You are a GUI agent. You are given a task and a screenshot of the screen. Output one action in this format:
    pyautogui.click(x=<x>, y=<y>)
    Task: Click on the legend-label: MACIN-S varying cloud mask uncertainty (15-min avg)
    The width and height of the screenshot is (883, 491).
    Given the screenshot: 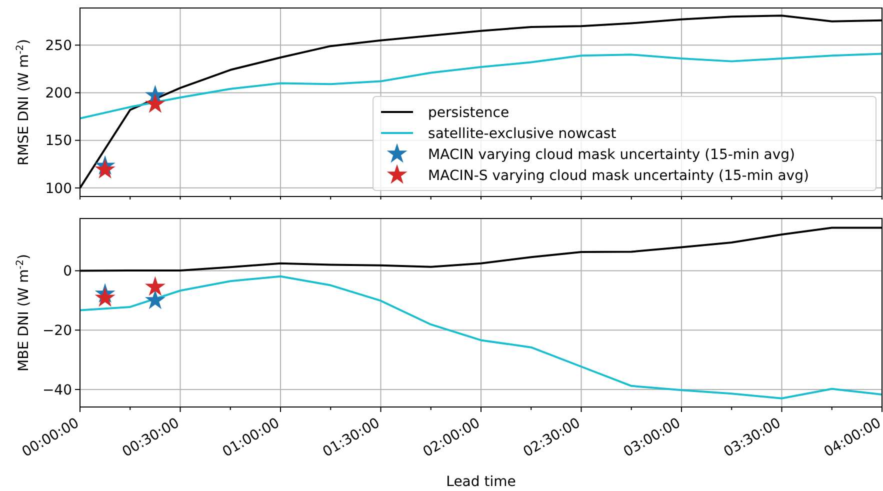 What is the action you would take?
    pyautogui.click(x=618, y=176)
    